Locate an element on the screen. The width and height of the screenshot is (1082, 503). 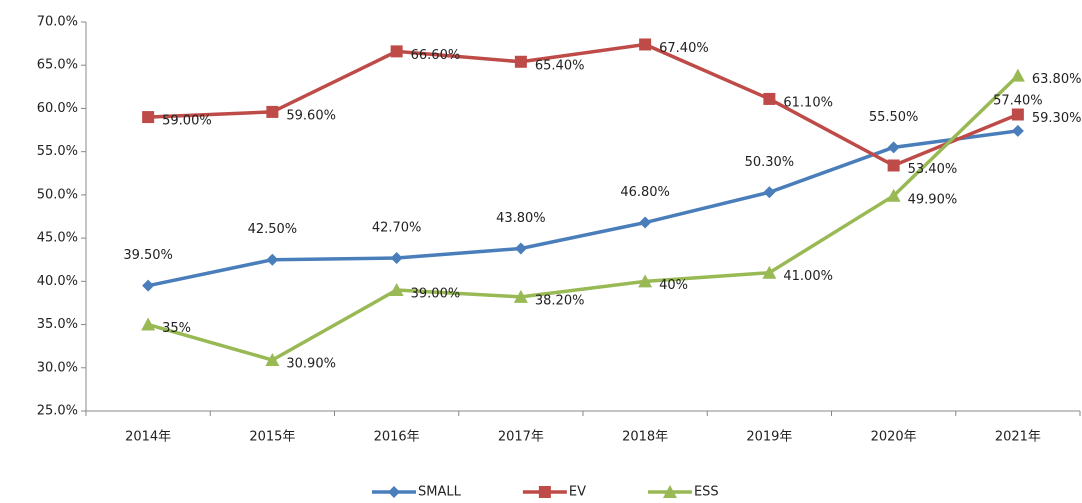
legend-label: EV is located at coordinates (577, 492).